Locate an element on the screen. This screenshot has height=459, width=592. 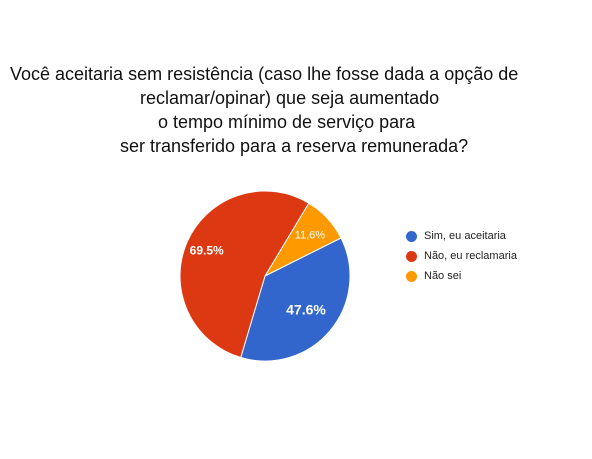
legend-label-nao-sei: Não sei is located at coordinates (443, 276).